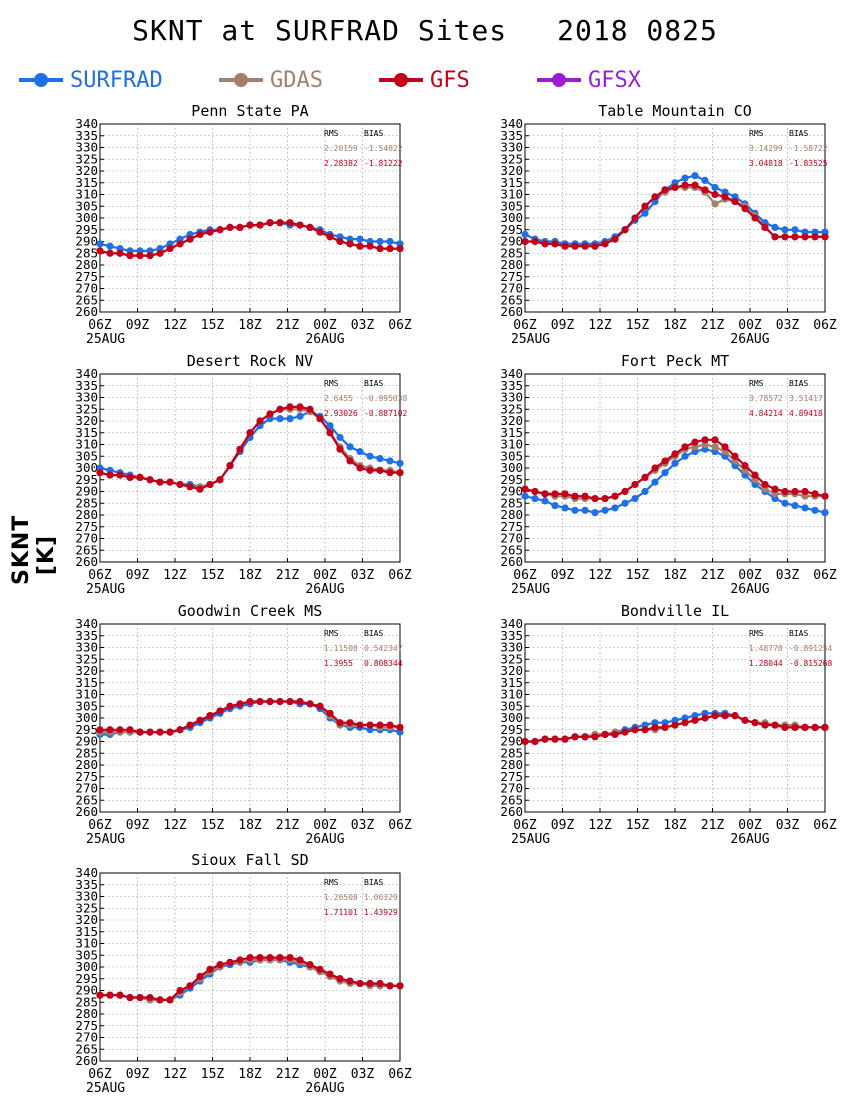 The height and width of the screenshot is (1100, 850). I want to click on y-tick-label: 340, so click(86, 123).